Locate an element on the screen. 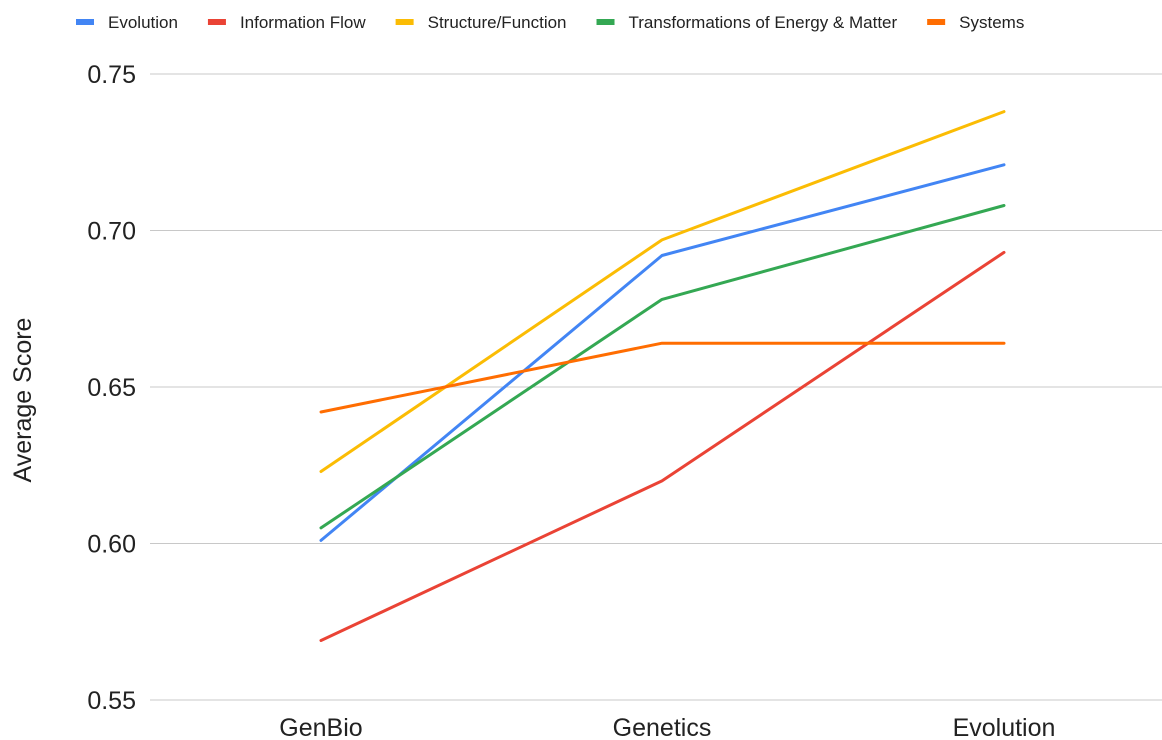 The image size is (1162, 740). y-tick-label: 0.65 is located at coordinates (111, 388).